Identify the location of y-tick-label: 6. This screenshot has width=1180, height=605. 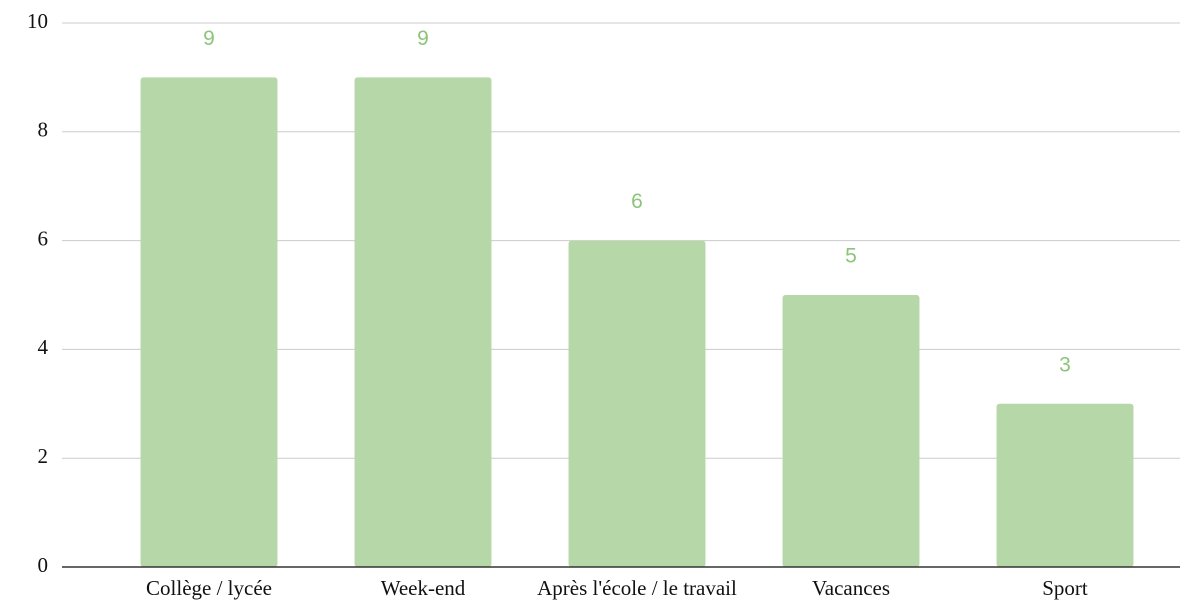
(43, 238).